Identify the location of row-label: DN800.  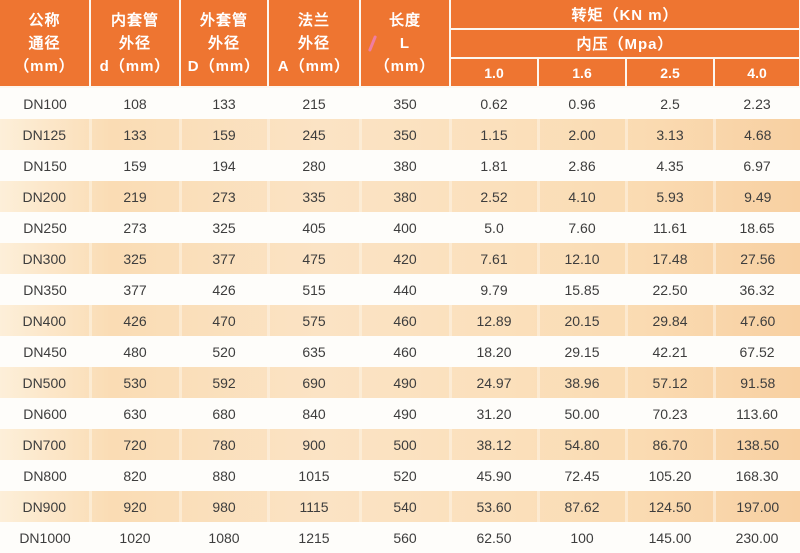
(45, 475).